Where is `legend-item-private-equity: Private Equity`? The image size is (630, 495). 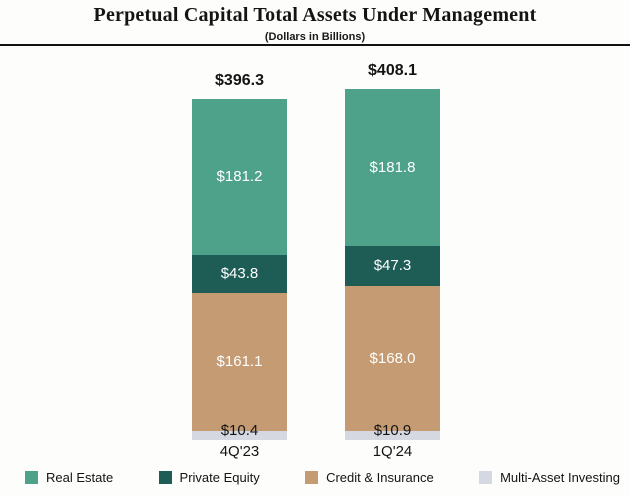 legend-item-private-equity: Private Equity is located at coordinates (209, 477).